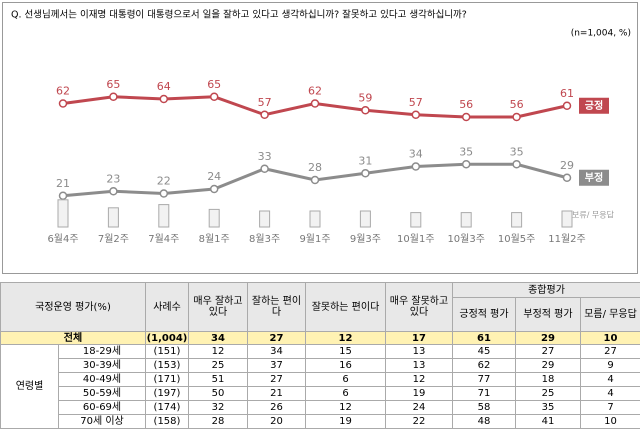  What do you see at coordinates (167, 351) in the screenshot?
I see `cell: (151)` at bounding box center [167, 351].